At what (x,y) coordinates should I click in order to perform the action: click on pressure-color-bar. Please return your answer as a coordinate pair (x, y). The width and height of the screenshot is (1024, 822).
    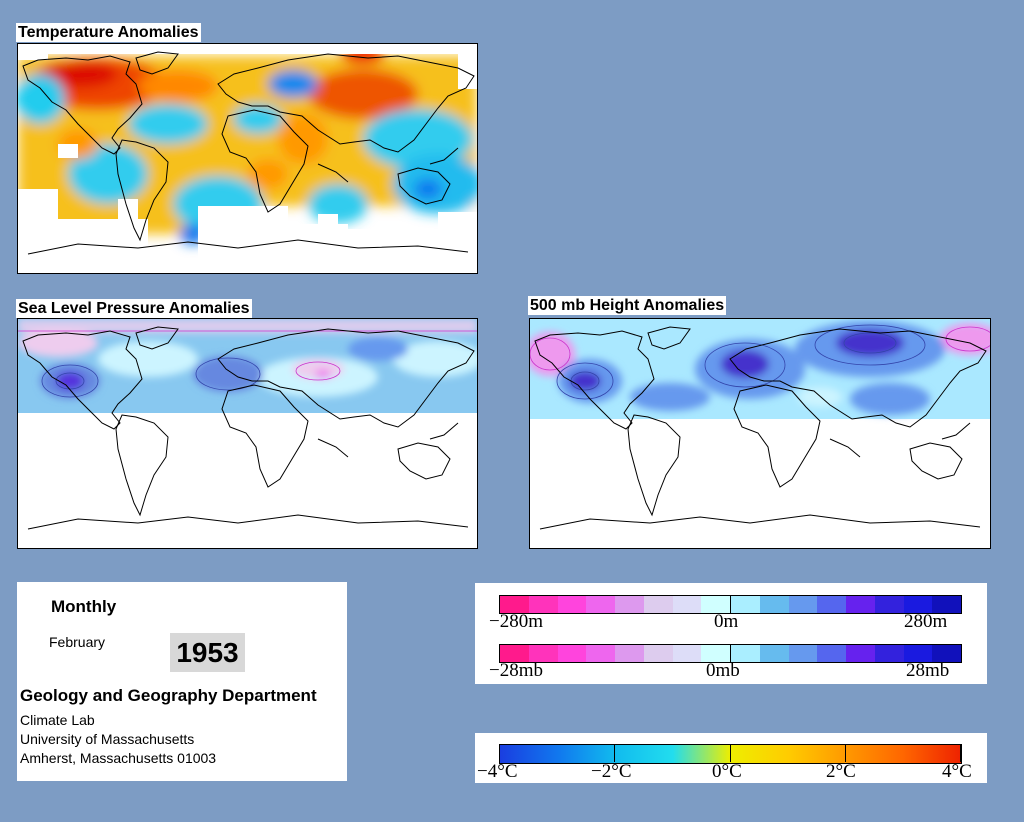
    Looking at the image, I should click on (730, 653).